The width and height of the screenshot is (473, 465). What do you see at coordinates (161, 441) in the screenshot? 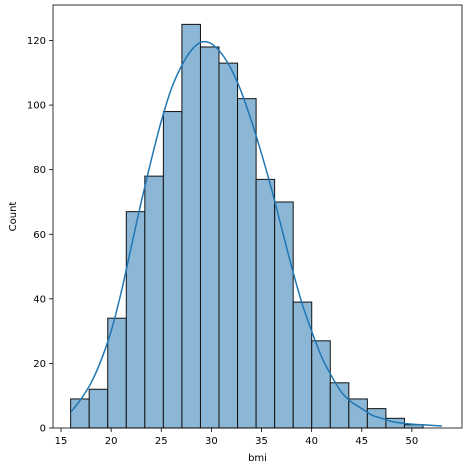
I see `x-tick-label-25: 25` at bounding box center [161, 441].